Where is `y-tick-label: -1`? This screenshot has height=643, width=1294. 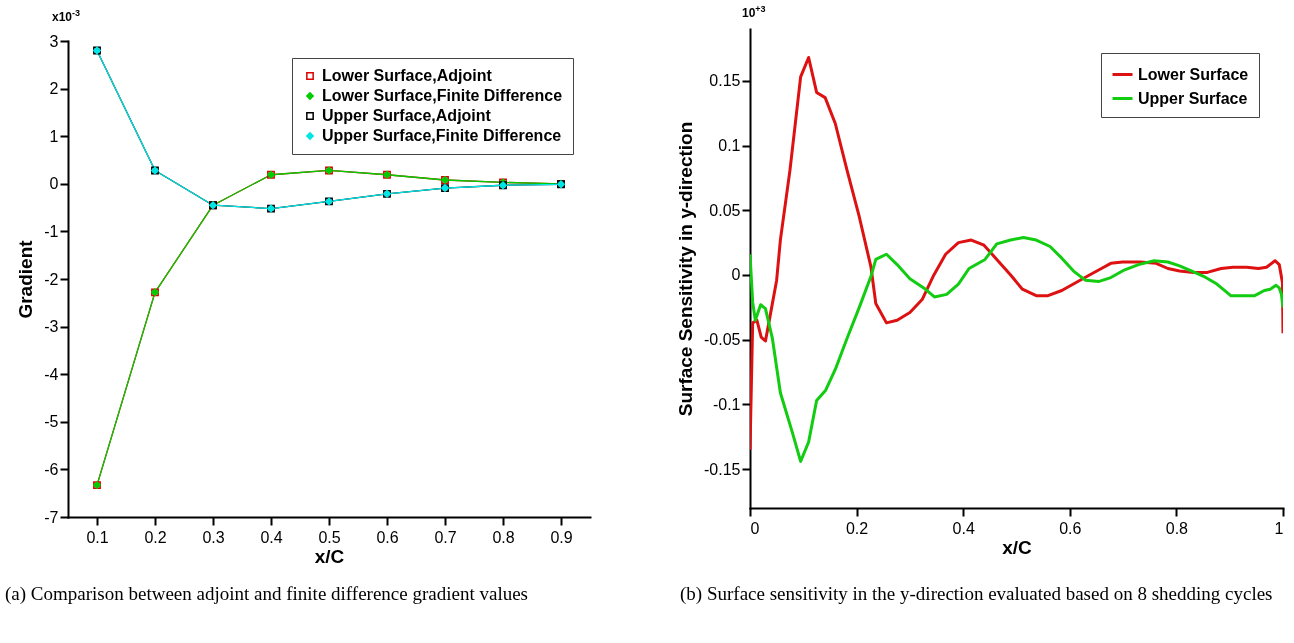 y-tick-label: -1 is located at coordinates (51, 231).